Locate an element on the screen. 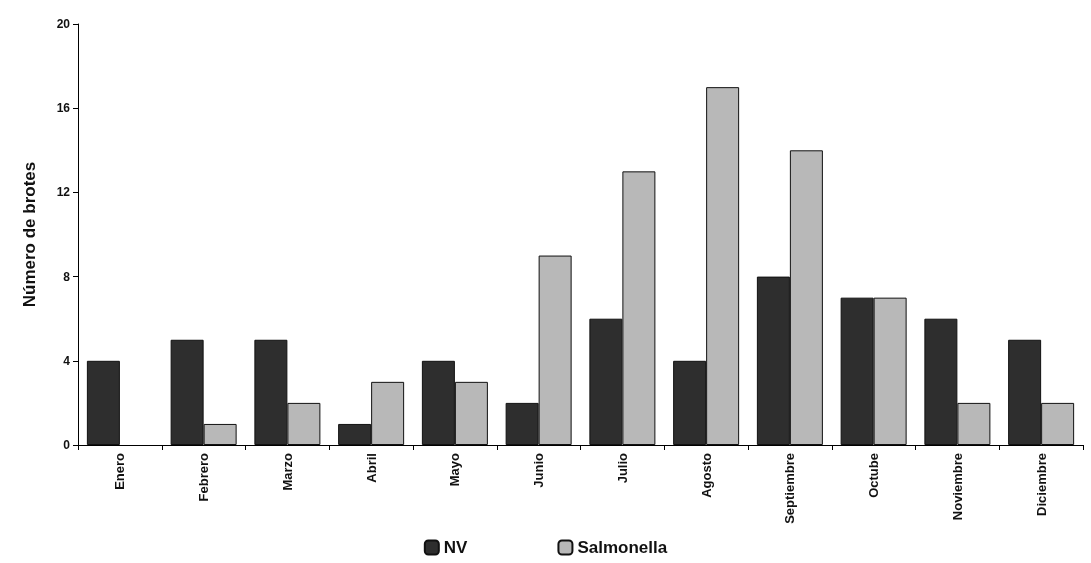 The width and height of the screenshot is (1091, 563). y-tick-label: 0 is located at coordinates (67, 445).